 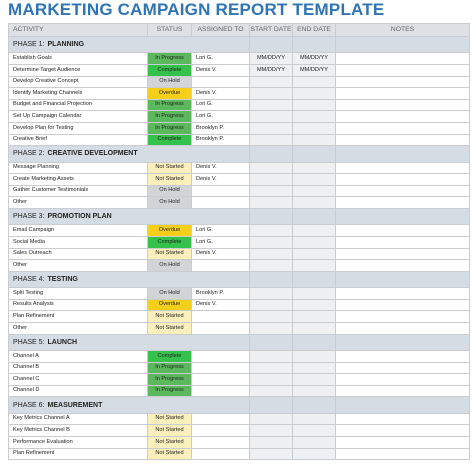 What do you see at coordinates (78, 305) in the screenshot?
I see `activity-cell: Results Analysis` at bounding box center [78, 305].